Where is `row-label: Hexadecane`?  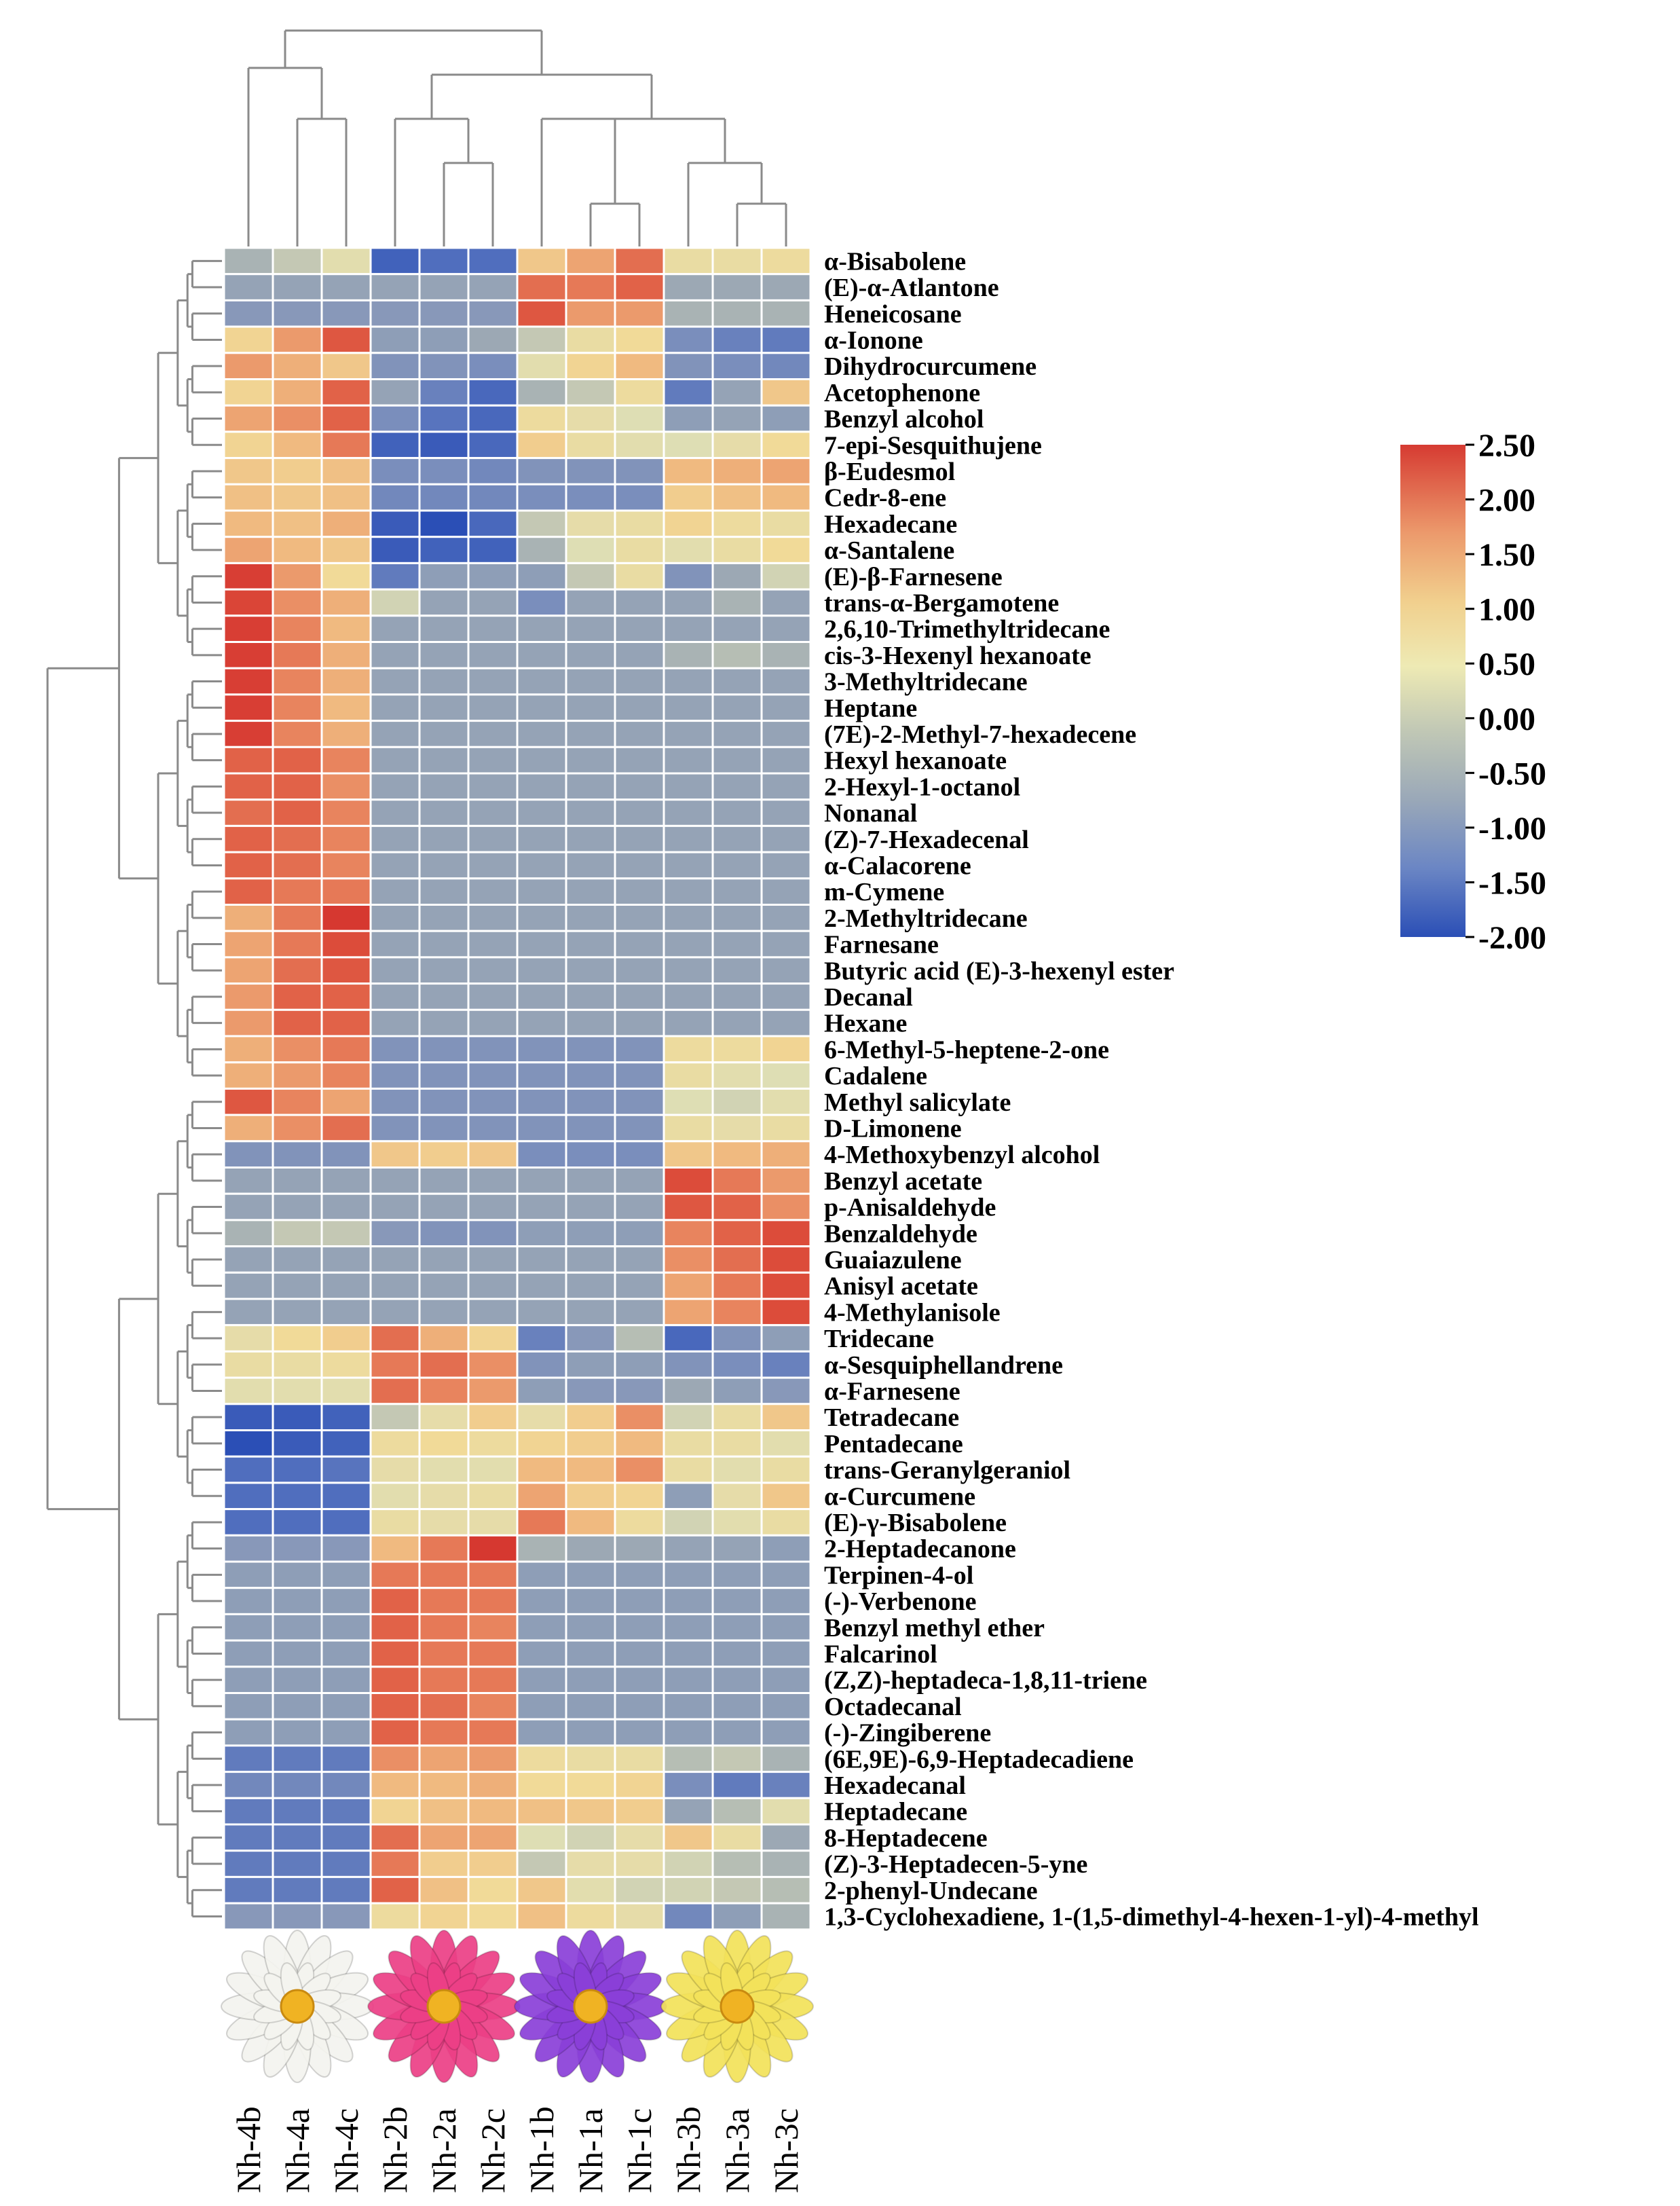
row-label: Hexadecane is located at coordinates (891, 524).